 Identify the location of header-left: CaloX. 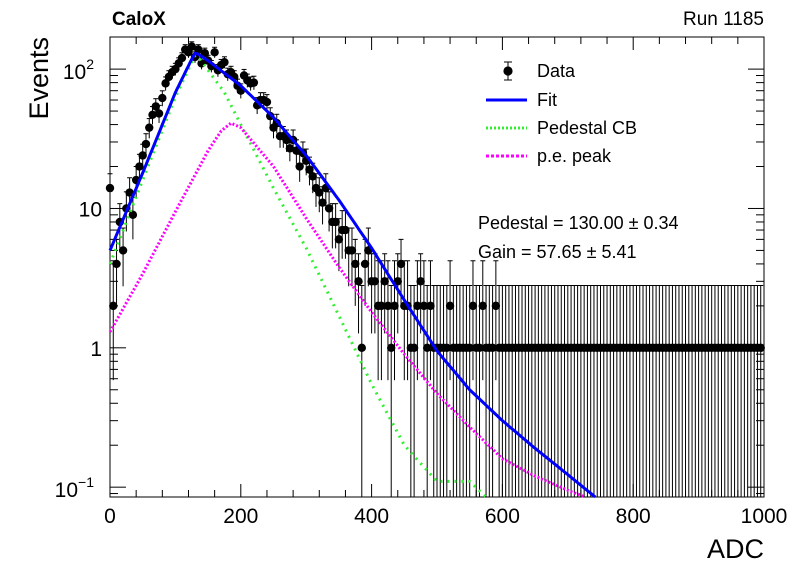
(139, 19).